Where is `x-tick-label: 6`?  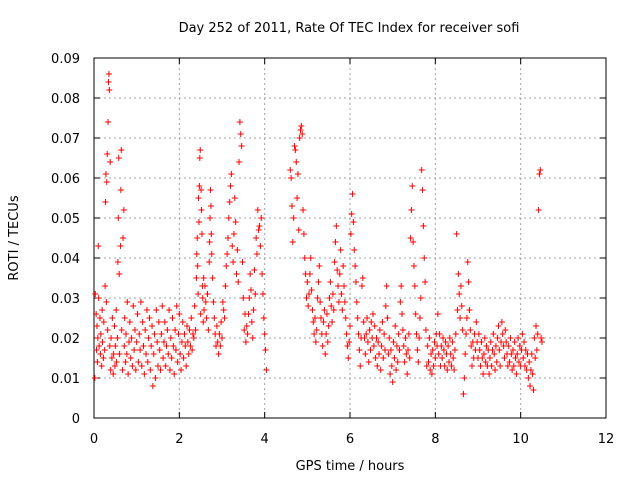 x-tick-label: 6 is located at coordinates (350, 439).